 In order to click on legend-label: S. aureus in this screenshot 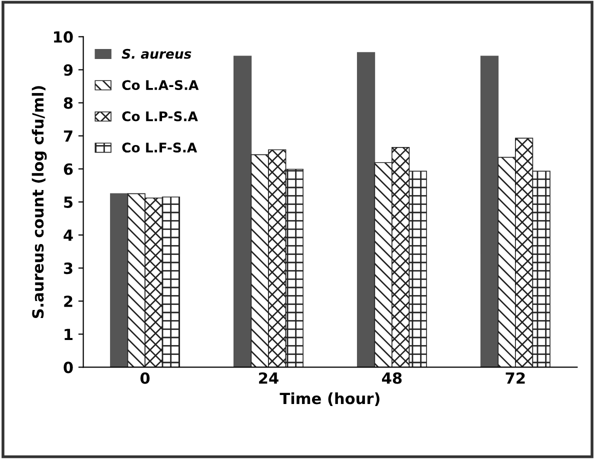, I will do `click(157, 53)`.